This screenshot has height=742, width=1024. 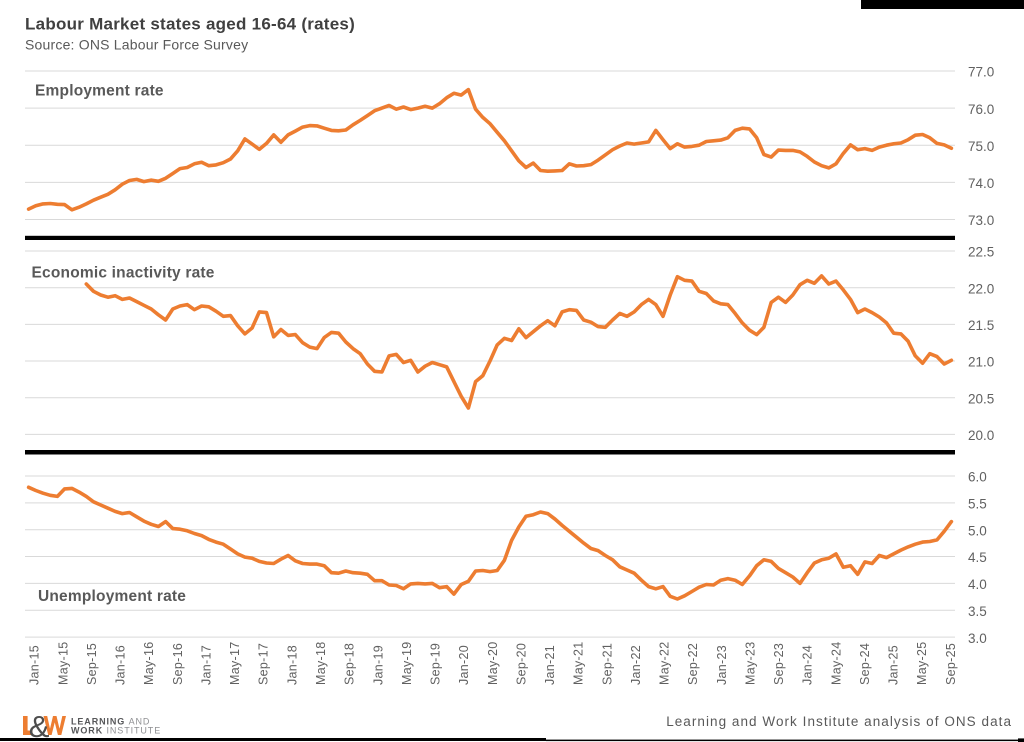 What do you see at coordinates (977, 477) in the screenshot?
I see `svg-text: 6.0` at bounding box center [977, 477].